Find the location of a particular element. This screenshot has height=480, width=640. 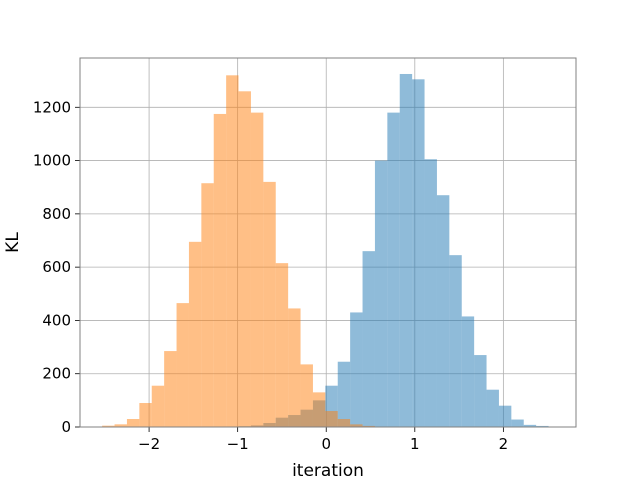

x-tick-label: 2 is located at coordinates (504, 444).